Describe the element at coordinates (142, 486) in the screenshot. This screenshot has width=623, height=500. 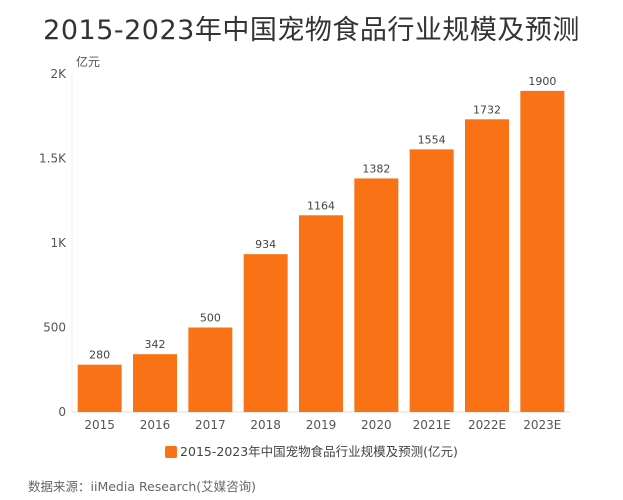
I see `source-note: 数据来源：iiMedia Research(艾媒咨询)` at that location.